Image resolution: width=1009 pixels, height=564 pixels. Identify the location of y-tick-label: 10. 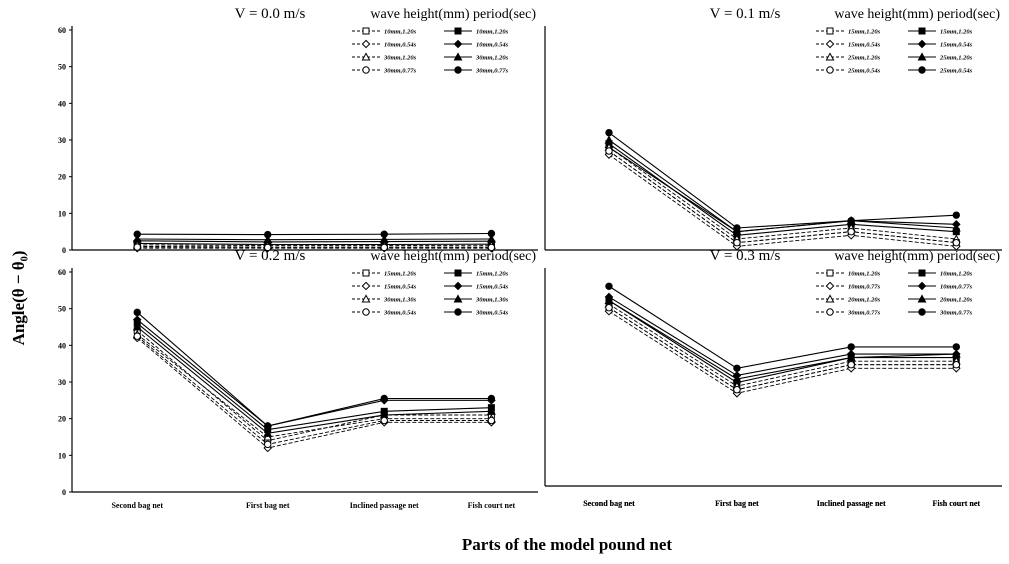
(62, 455).